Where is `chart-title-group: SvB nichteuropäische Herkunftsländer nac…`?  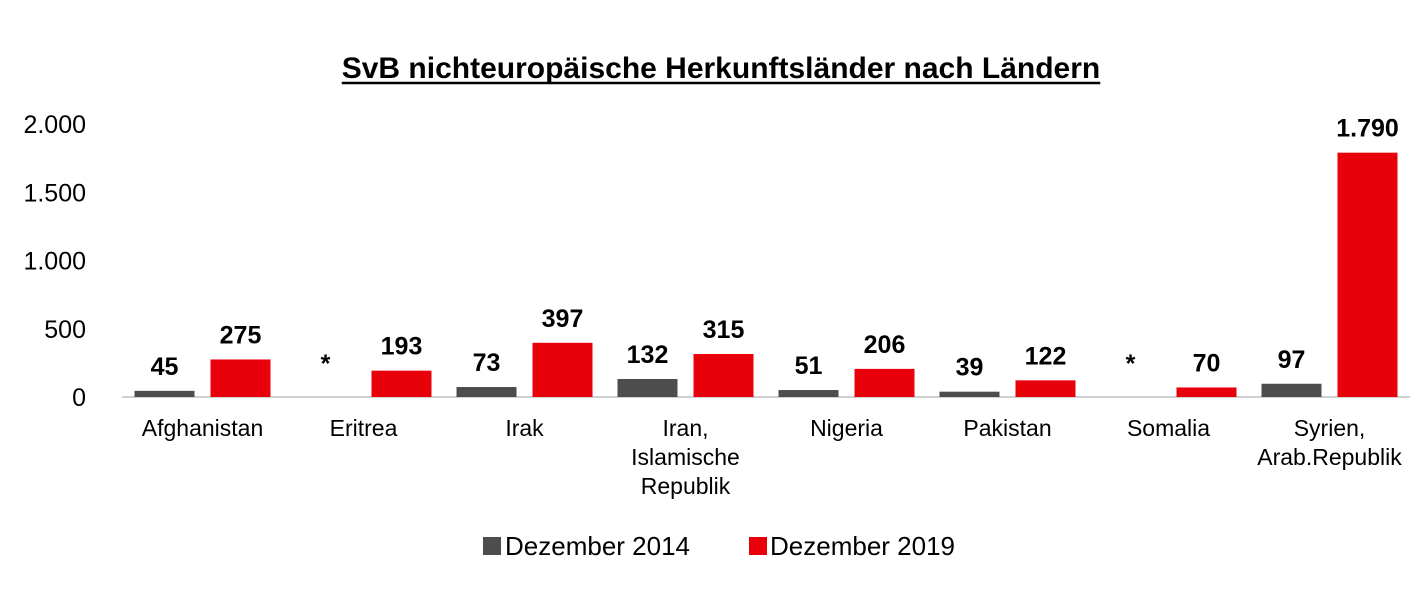
chart-title-group: SvB nichteuropäische Herkunftsländer nac… is located at coordinates (721, 68).